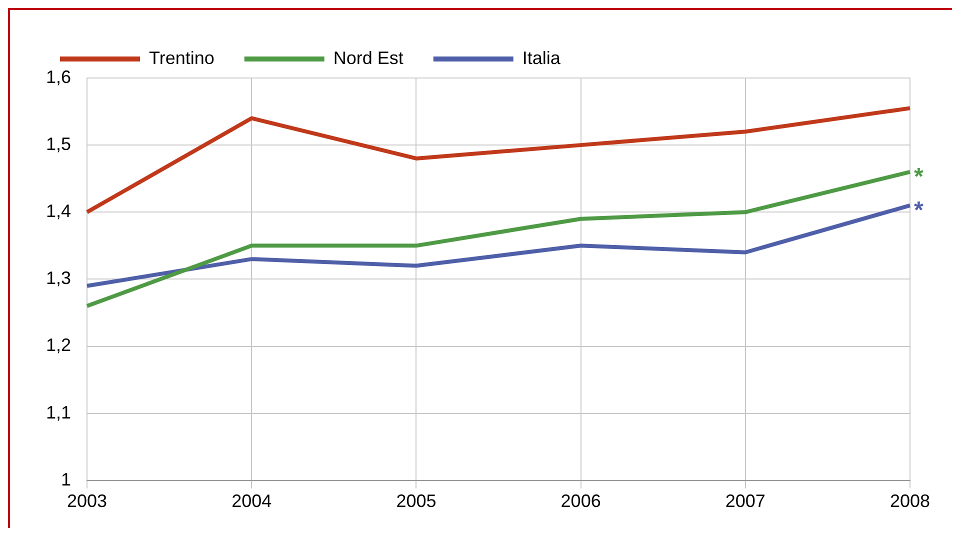  Describe the element at coordinates (580, 501) in the screenshot. I see `x-tick-label: 2006` at that location.